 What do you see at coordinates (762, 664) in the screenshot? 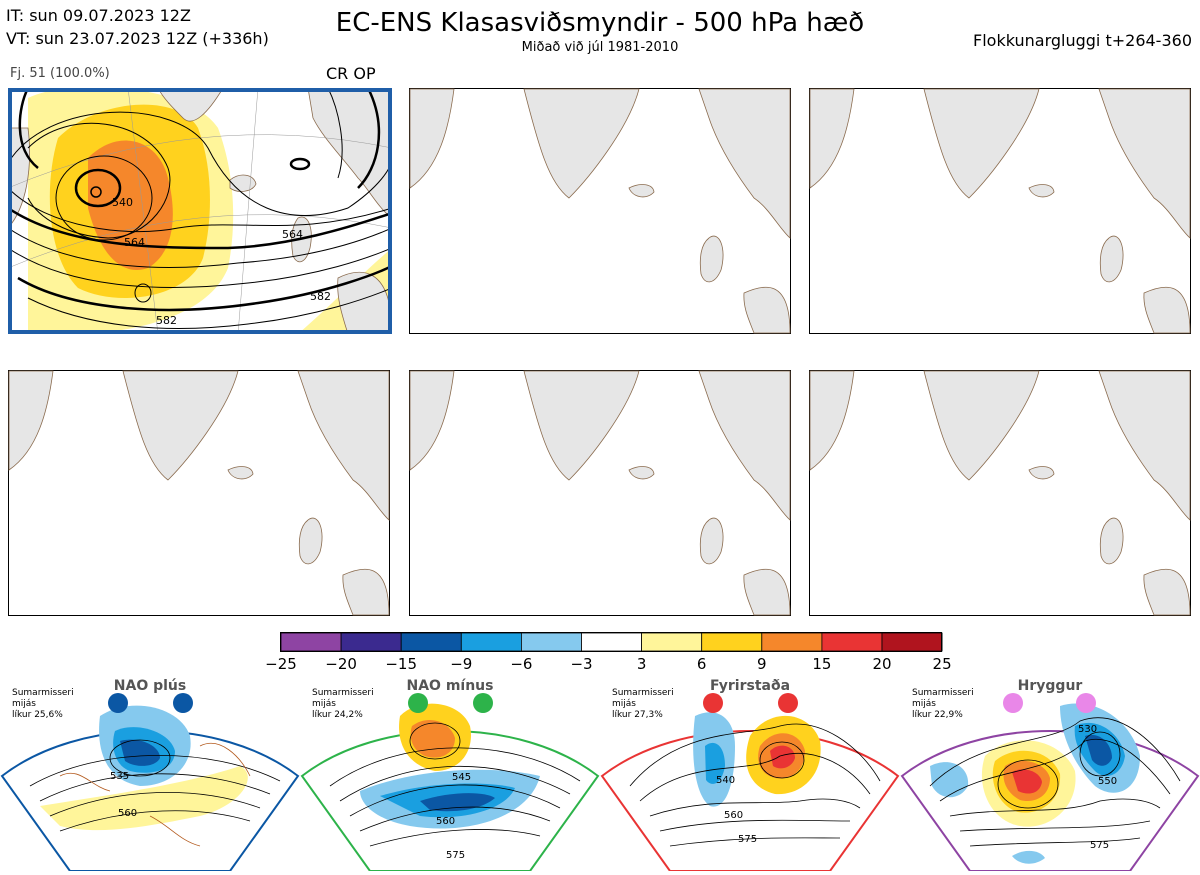
I see `colorbar-tick-label: 9` at bounding box center [762, 664].